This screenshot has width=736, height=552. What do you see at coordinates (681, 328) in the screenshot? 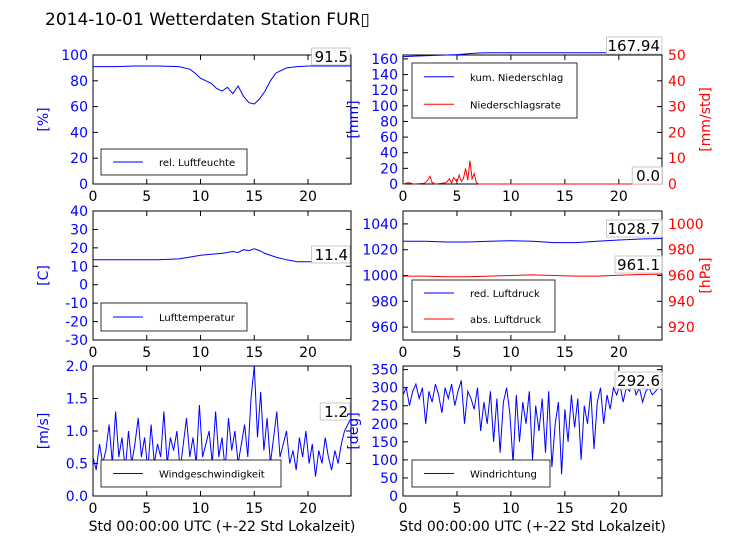
I see `chart-pressure-y2tick-label: 920` at bounding box center [681, 328].